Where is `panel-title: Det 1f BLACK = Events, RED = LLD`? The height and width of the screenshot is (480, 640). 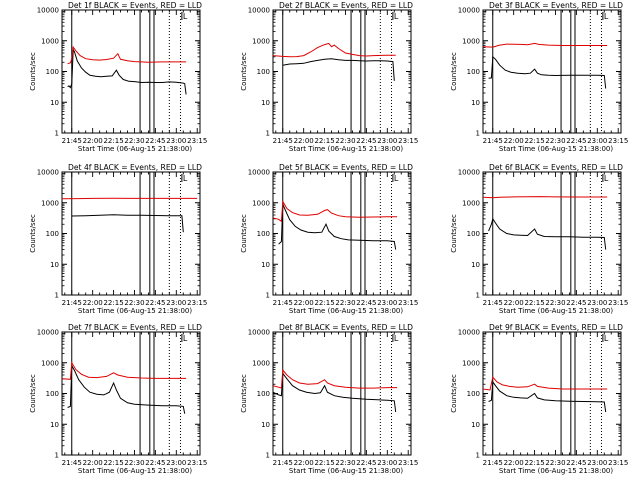
panel-title: Det 1f BLACK = Events, RED = LLD is located at coordinates (135, 5).